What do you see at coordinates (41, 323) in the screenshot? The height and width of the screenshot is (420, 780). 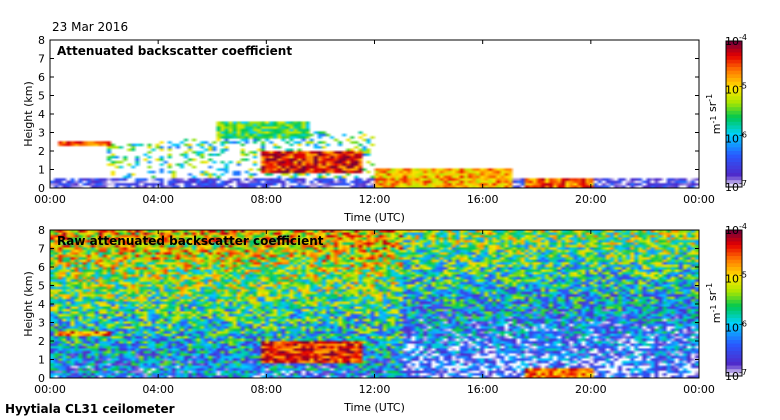 I see `y-tick-label: 3` at bounding box center [41, 323].